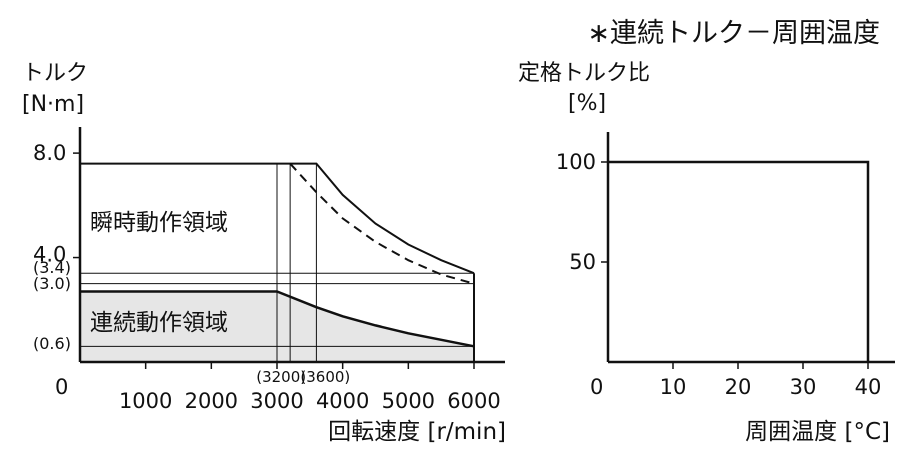  Describe the element at coordinates (817, 432) in the screenshot. I see `x-axis-title: 周囲温度 [°C]` at that location.